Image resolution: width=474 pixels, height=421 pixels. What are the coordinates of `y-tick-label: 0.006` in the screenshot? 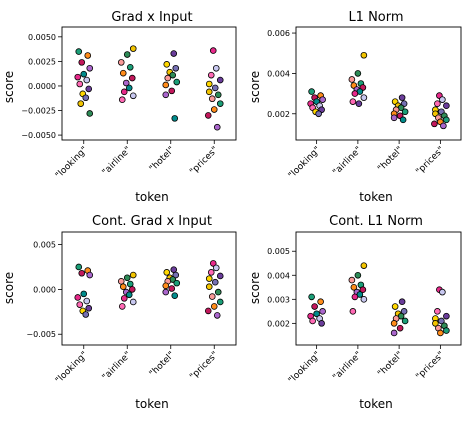 It's located at (278, 33).